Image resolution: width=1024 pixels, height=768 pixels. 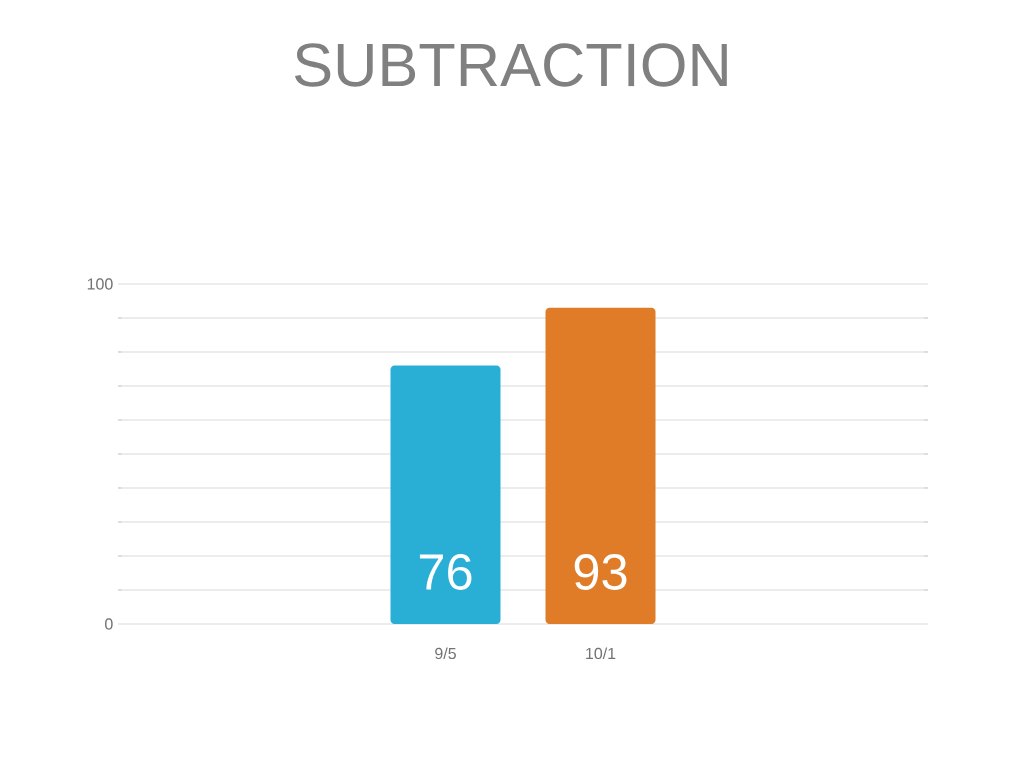 What do you see at coordinates (511, 65) in the screenshot?
I see `chart-title: SUBTRACTION` at bounding box center [511, 65].